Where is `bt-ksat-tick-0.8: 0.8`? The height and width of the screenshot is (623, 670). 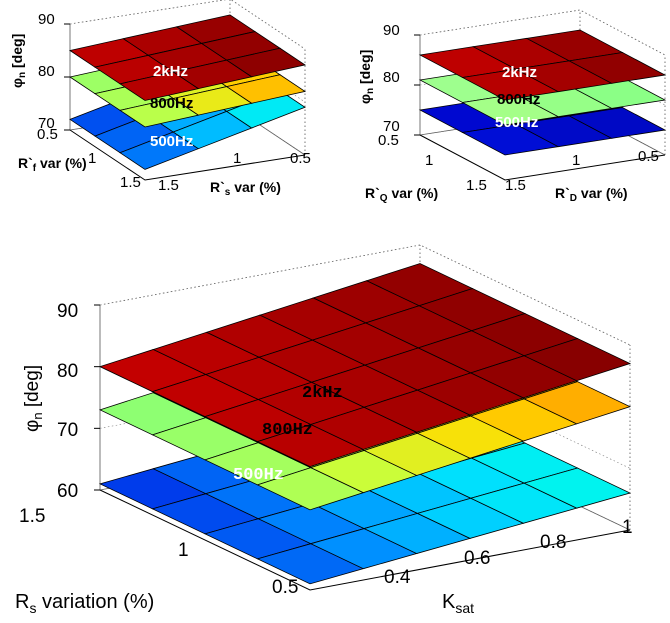
bt-ksat-tick-0.8: 0.8 is located at coordinates (553, 542).